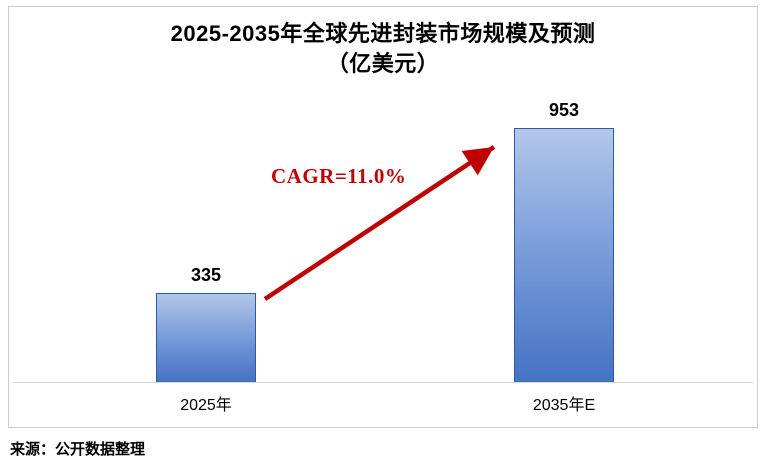  Describe the element at coordinates (383, 382) in the screenshot. I see `x-axis-line` at that location.